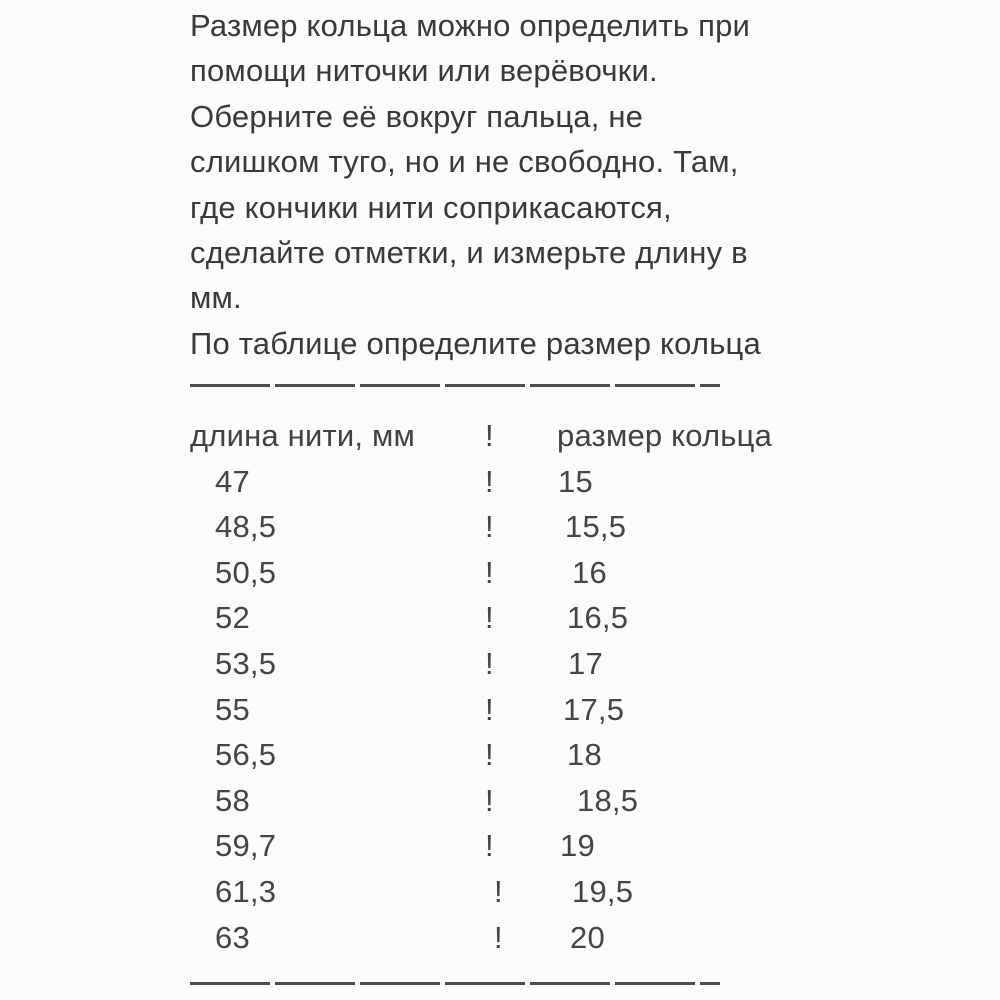 This screenshot has width=1000, height=1000. I want to click on length-value: 52, so click(232, 618).